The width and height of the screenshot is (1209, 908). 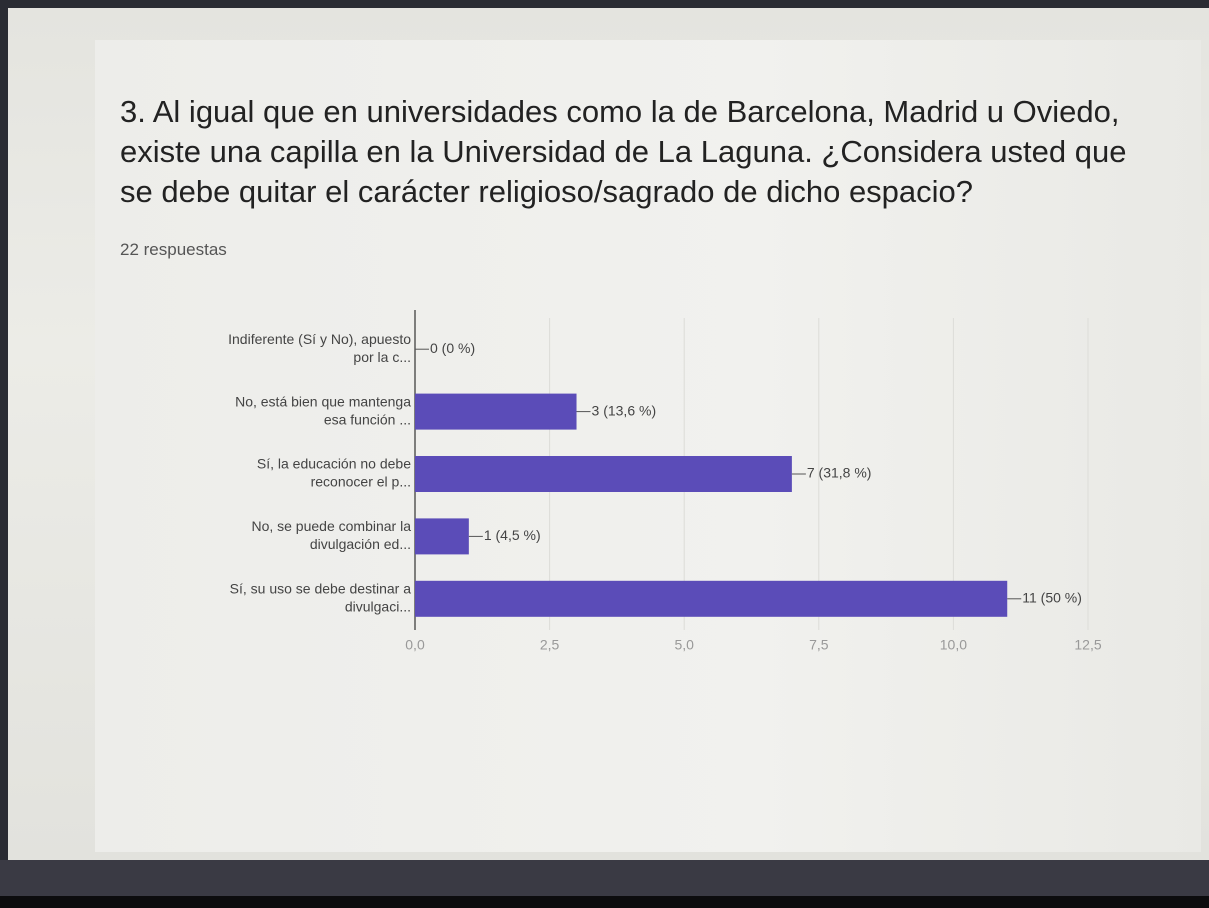 What do you see at coordinates (550, 645) in the screenshot?
I see `x-tick-label: 2,5` at bounding box center [550, 645].